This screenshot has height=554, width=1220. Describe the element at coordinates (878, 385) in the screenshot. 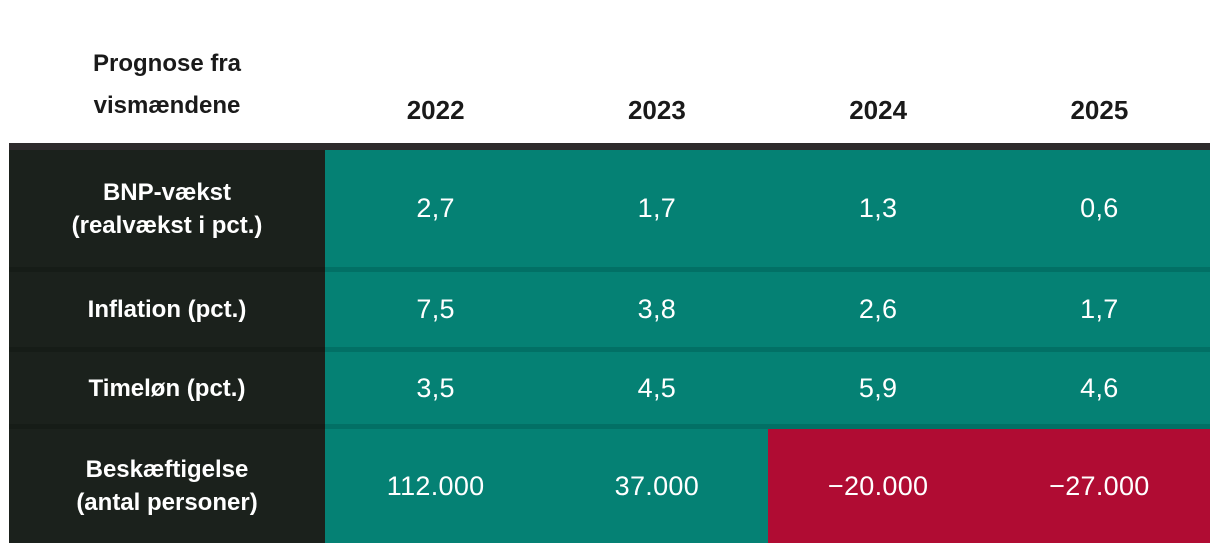

I see `value-cell: 5,9` at that location.